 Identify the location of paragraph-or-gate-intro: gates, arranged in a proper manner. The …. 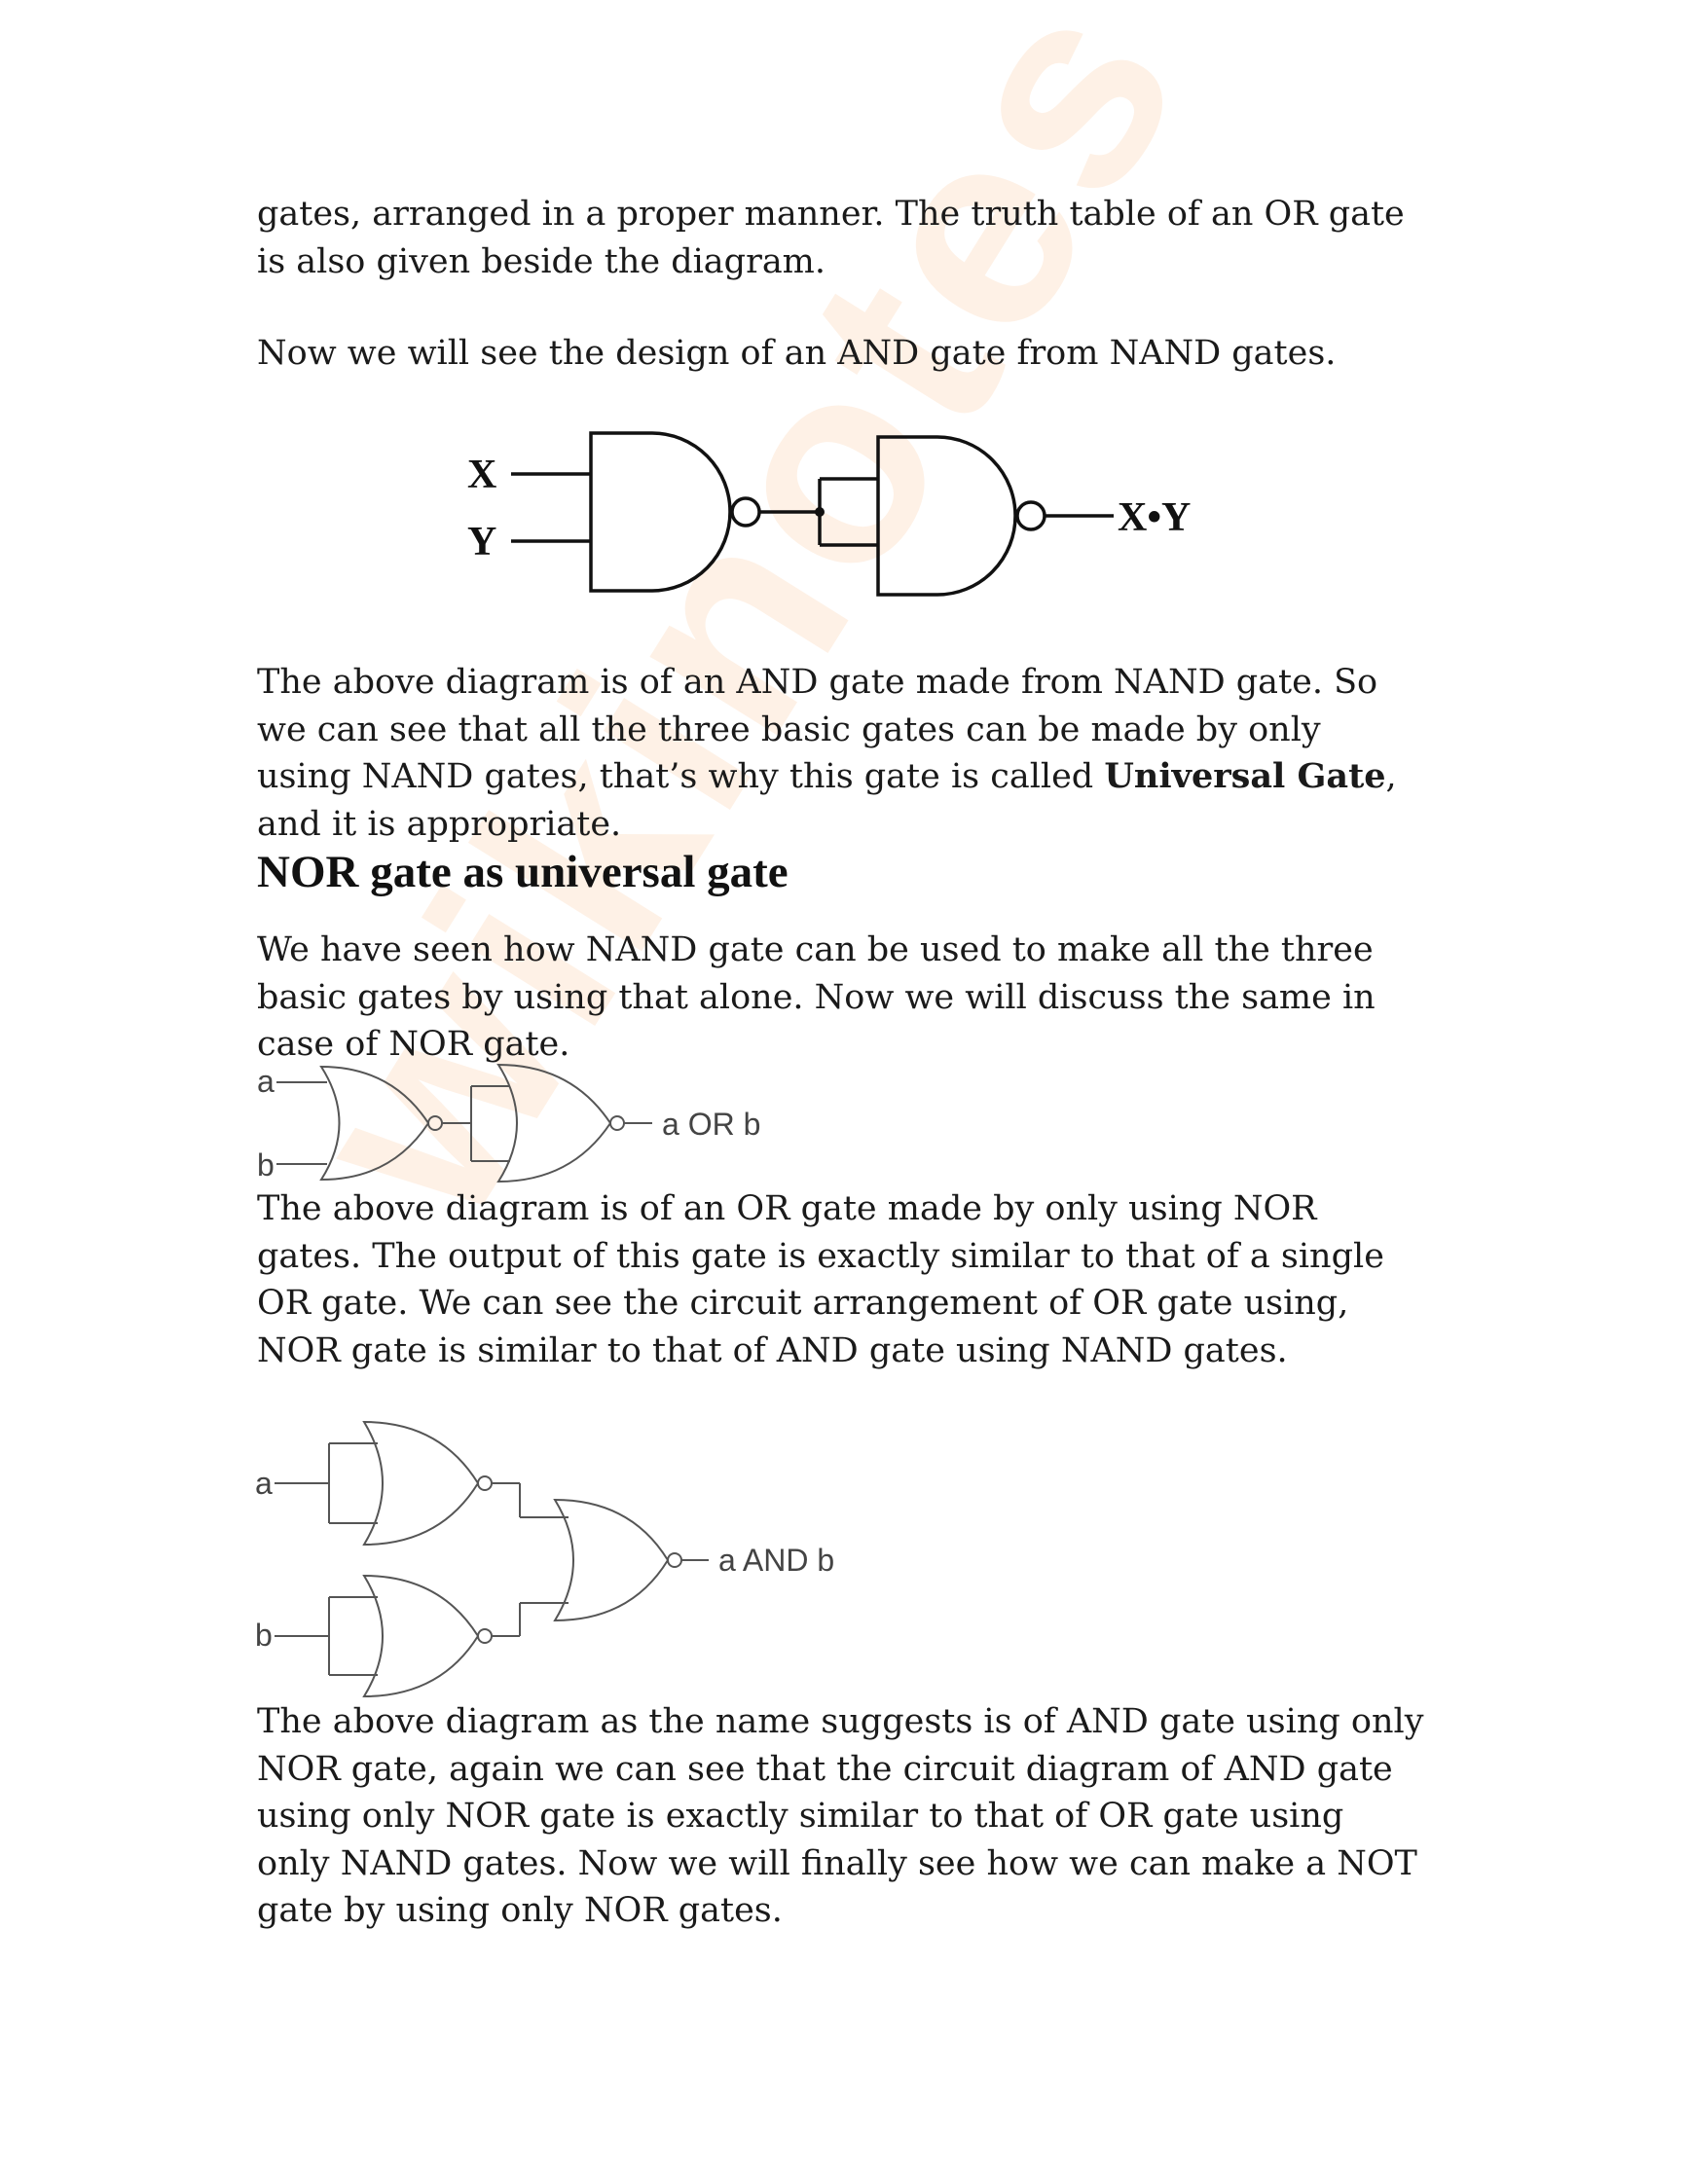
(831, 238).